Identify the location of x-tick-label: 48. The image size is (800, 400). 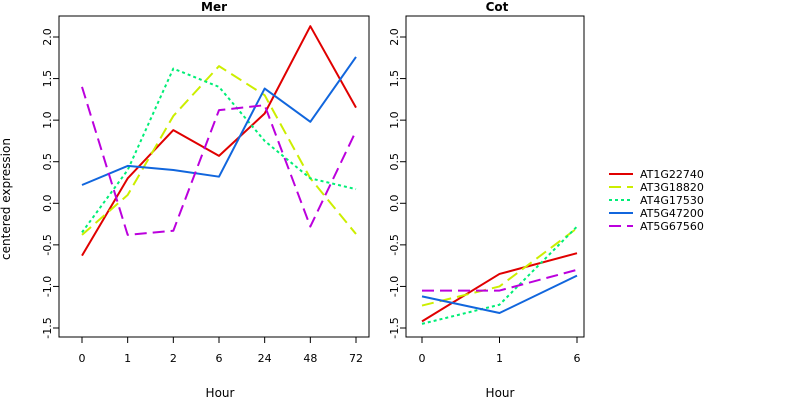
(310, 358).